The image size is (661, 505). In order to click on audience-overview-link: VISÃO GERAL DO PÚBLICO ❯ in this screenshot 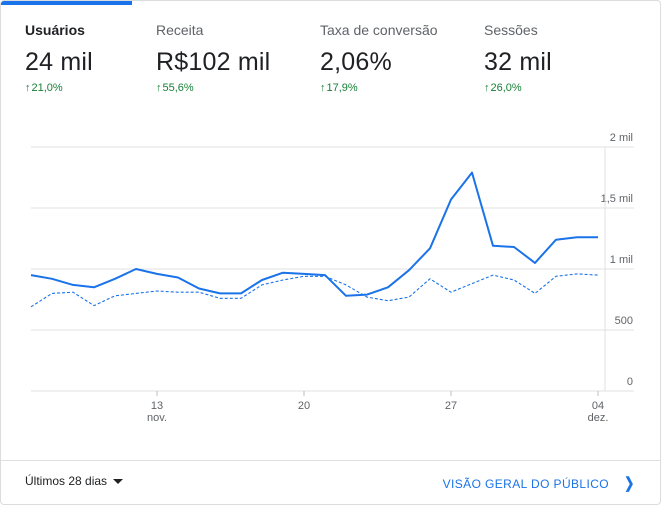, I will do `click(539, 483)`.